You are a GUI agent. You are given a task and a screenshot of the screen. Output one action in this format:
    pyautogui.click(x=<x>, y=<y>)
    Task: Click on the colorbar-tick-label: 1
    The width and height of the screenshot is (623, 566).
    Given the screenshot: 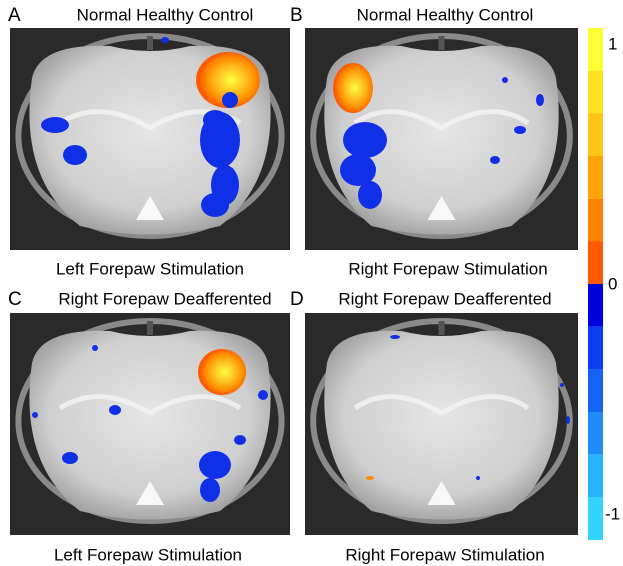 What is the action you would take?
    pyautogui.click(x=612, y=43)
    